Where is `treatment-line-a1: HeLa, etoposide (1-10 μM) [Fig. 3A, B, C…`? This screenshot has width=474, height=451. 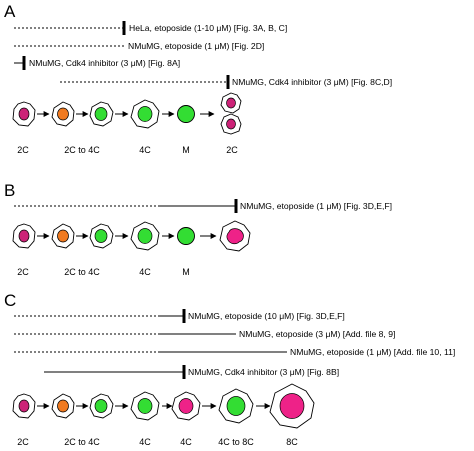
treatment-line-a1: HeLa, etoposide (1-10 μM) [Fig. 3A, B, C… is located at coordinates (150, 28).